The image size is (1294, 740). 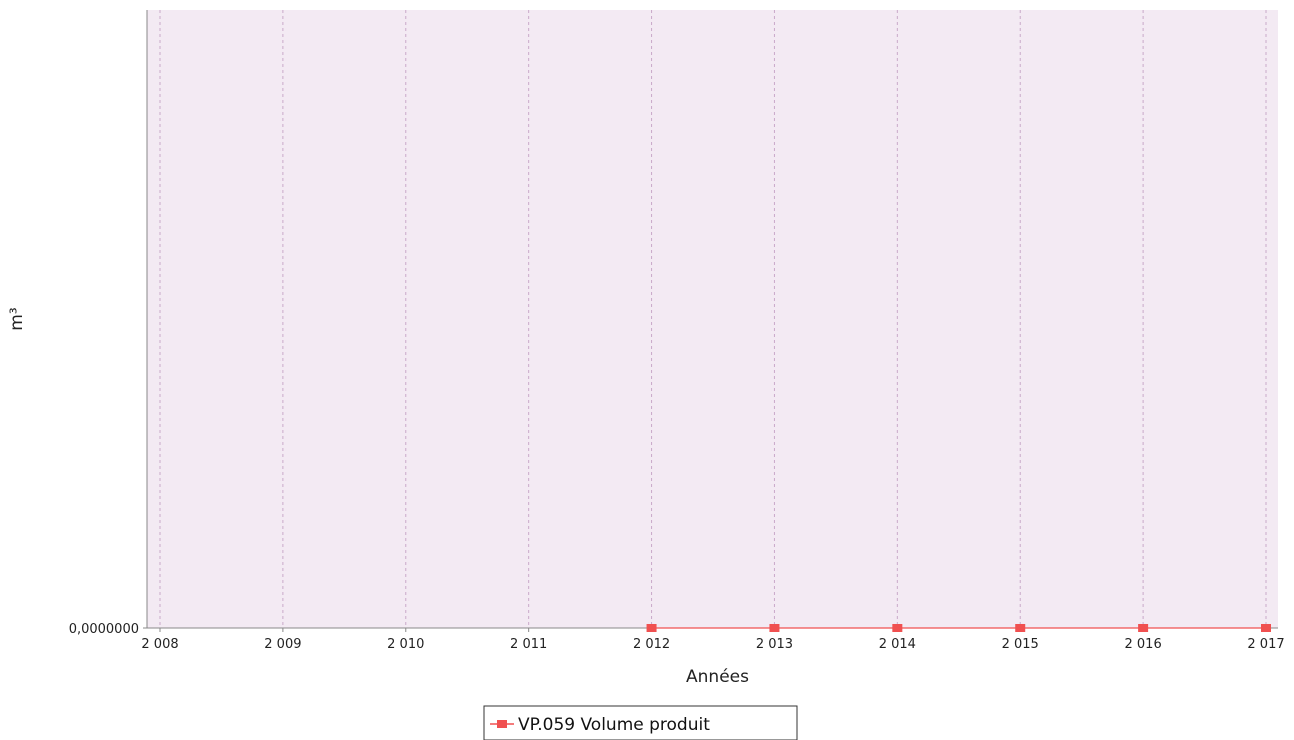 What do you see at coordinates (1143, 644) in the screenshot?
I see `x-tick-label: 2 016` at bounding box center [1143, 644].